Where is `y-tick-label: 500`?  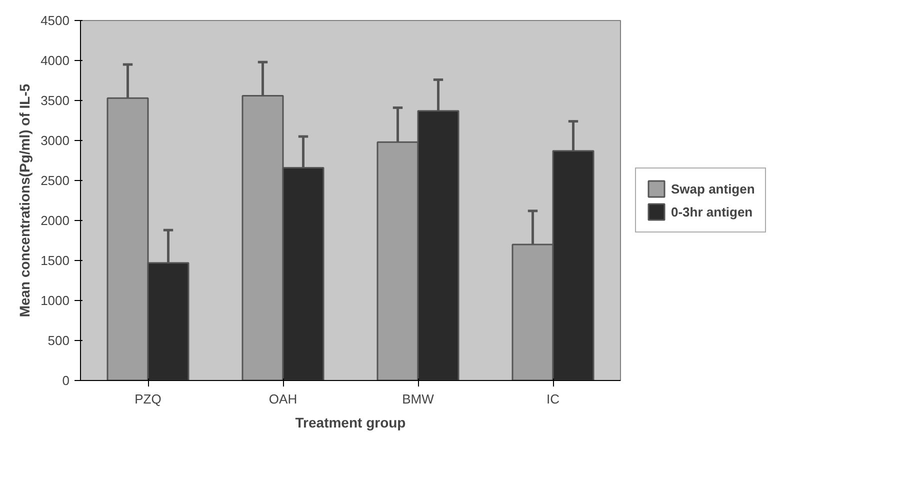 y-tick-label: 500 is located at coordinates (59, 340).